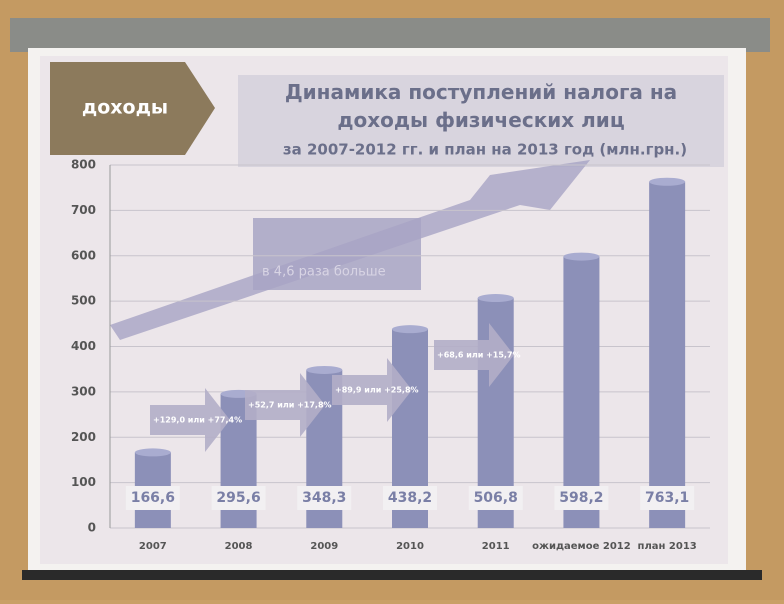 Image resolution: width=784 pixels, height=604 pixels. Describe the element at coordinates (337, 254) in the screenshot. I see `big-arrow-box` at that location.